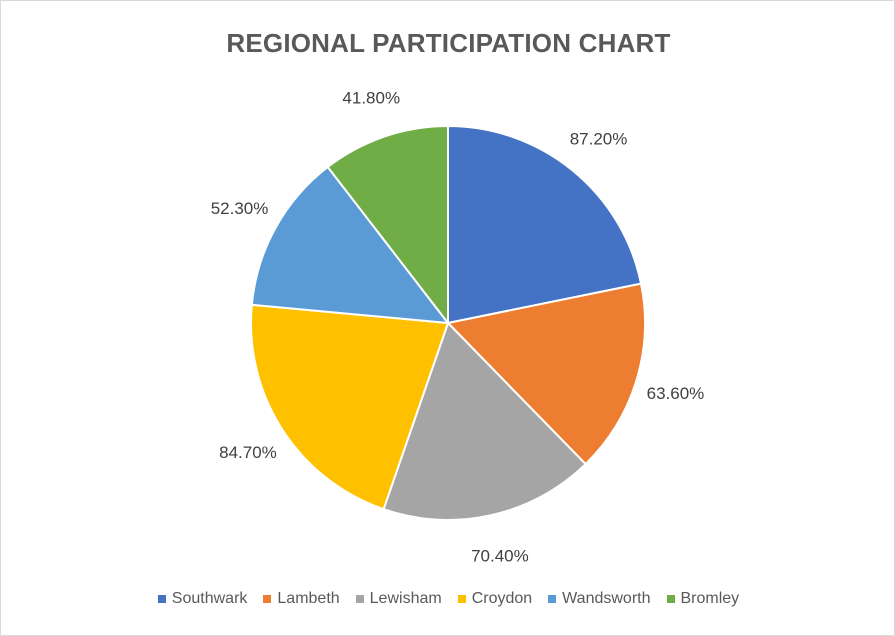 This screenshot has height=636, width=895. What do you see at coordinates (448, 43) in the screenshot?
I see `chart-title: REGIONAL PARTICIPATION CHART` at bounding box center [448, 43].